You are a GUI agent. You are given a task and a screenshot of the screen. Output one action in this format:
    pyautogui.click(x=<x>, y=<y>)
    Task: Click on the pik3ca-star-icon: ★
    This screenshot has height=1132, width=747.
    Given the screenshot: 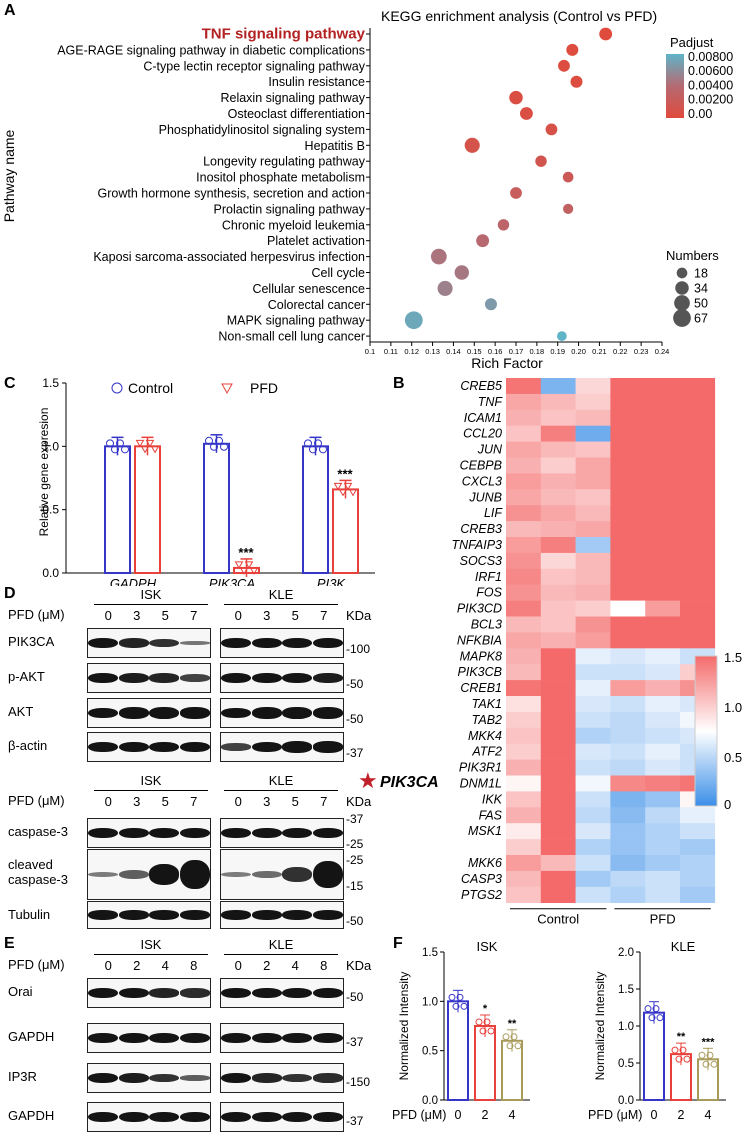 What is the action you would take?
    pyautogui.click(x=368, y=780)
    